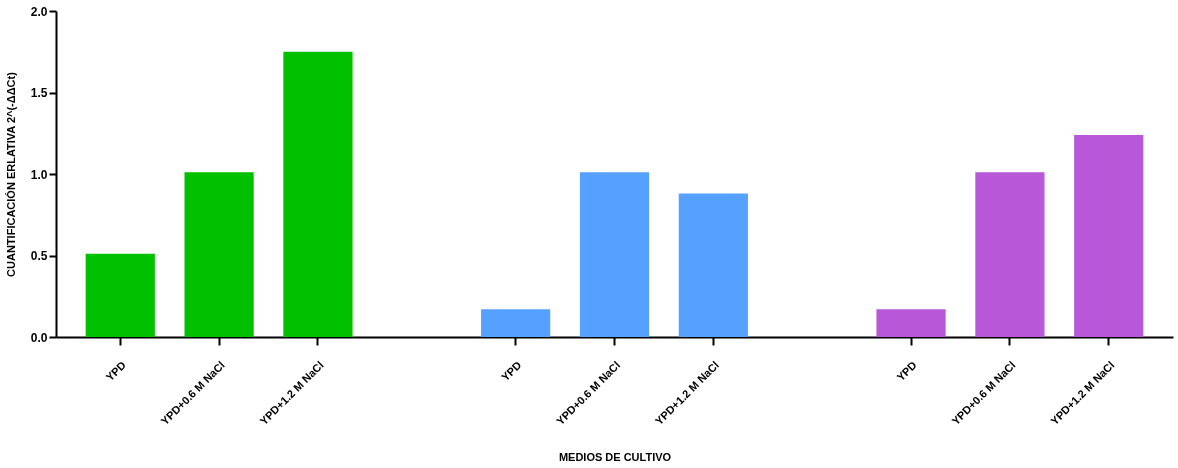  What do you see at coordinates (10, 174) in the screenshot?
I see `y-axis-title: CUANTIFICACIÓN ERLATIVA 2^(-ΔΔCt)` at bounding box center [10, 174].